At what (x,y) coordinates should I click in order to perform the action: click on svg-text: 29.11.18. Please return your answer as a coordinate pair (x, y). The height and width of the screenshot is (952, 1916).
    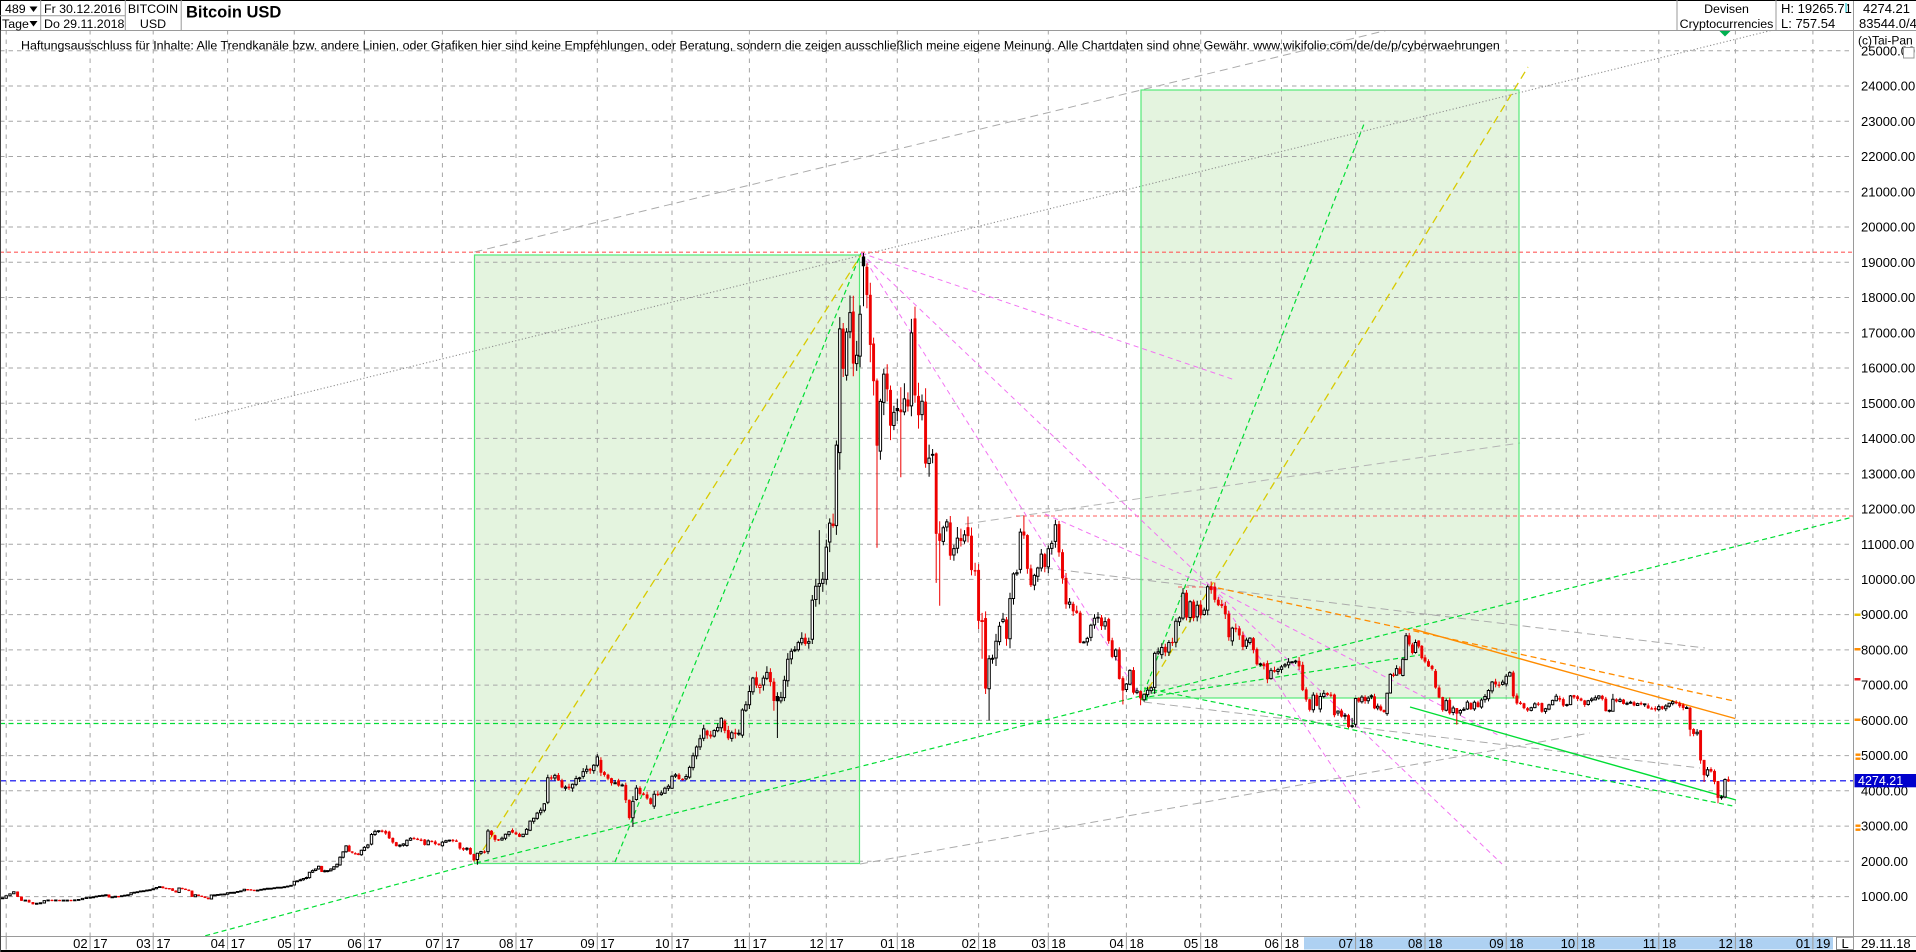
    Looking at the image, I should click on (1886, 943).